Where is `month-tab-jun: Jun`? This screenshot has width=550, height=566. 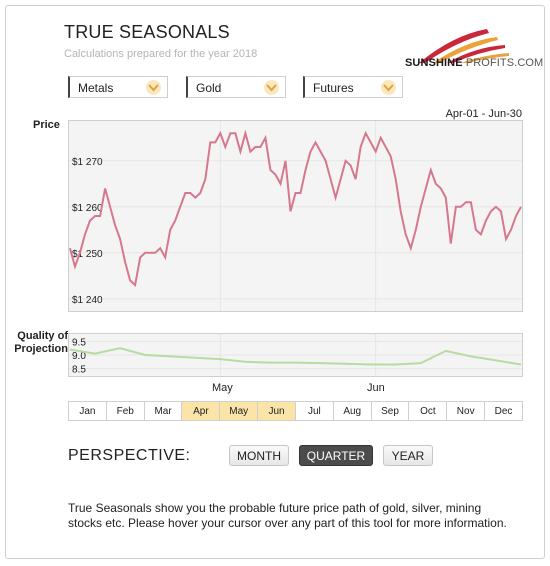
month-tab-jun: Jun is located at coordinates (277, 411).